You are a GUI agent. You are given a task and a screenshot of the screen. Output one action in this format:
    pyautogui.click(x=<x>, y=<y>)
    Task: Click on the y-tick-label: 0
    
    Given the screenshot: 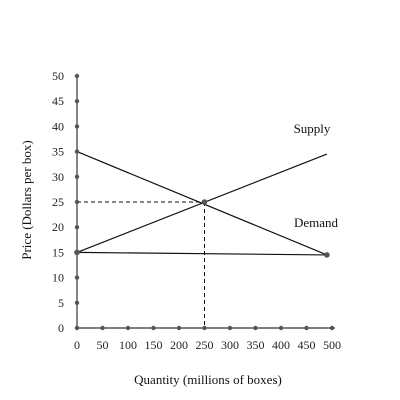 What is the action you would take?
    pyautogui.click(x=61, y=328)
    